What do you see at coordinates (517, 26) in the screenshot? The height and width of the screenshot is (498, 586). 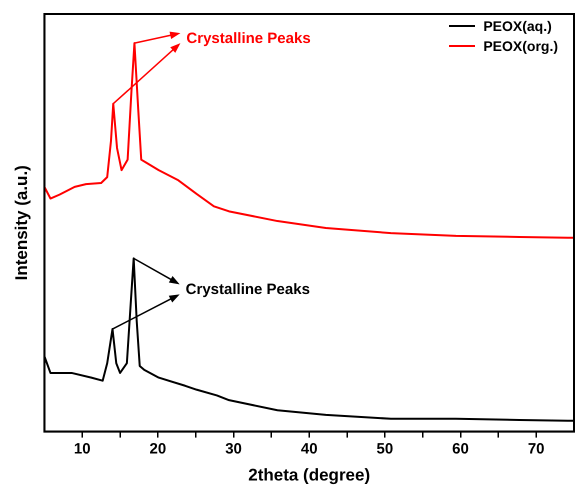 I see `legend-label: PEOX(aq.)` at bounding box center [517, 26].